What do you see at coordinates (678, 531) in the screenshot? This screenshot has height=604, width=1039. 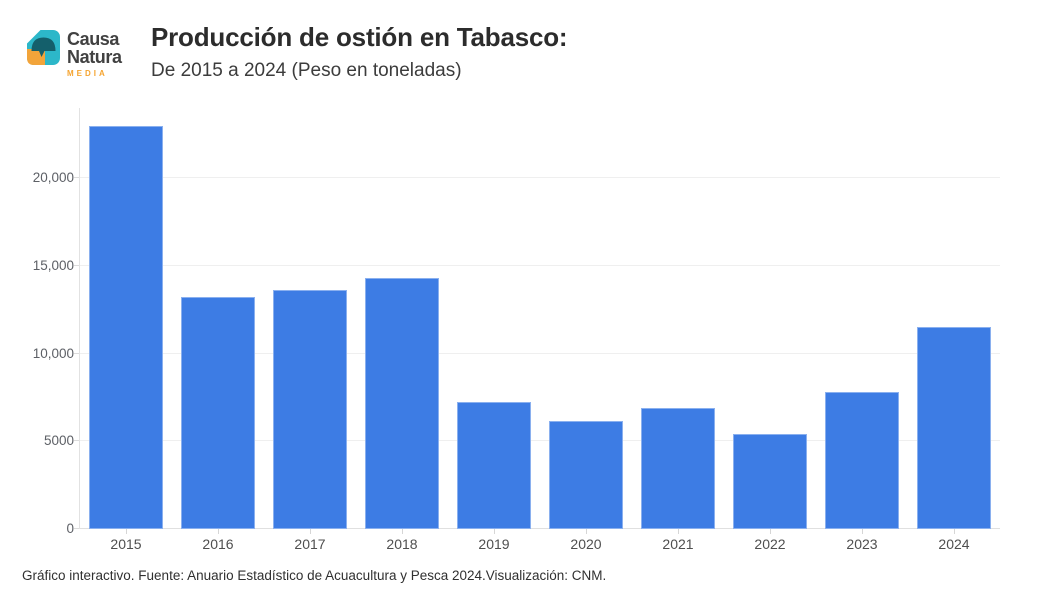 I see `x-tick-mark-2021` at bounding box center [678, 531].